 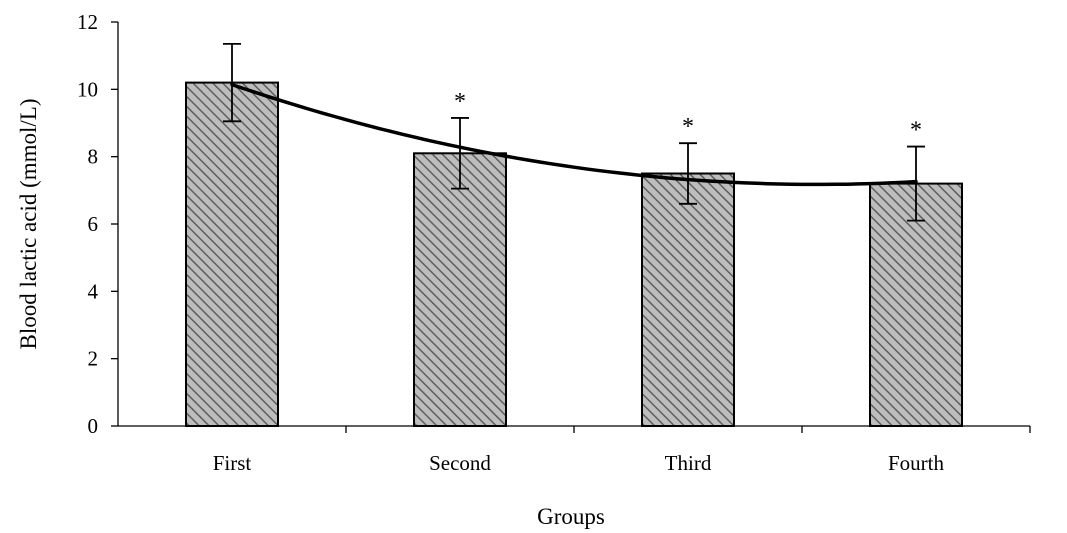 What do you see at coordinates (93, 426) in the screenshot?
I see `y-tick-label: 0` at bounding box center [93, 426].